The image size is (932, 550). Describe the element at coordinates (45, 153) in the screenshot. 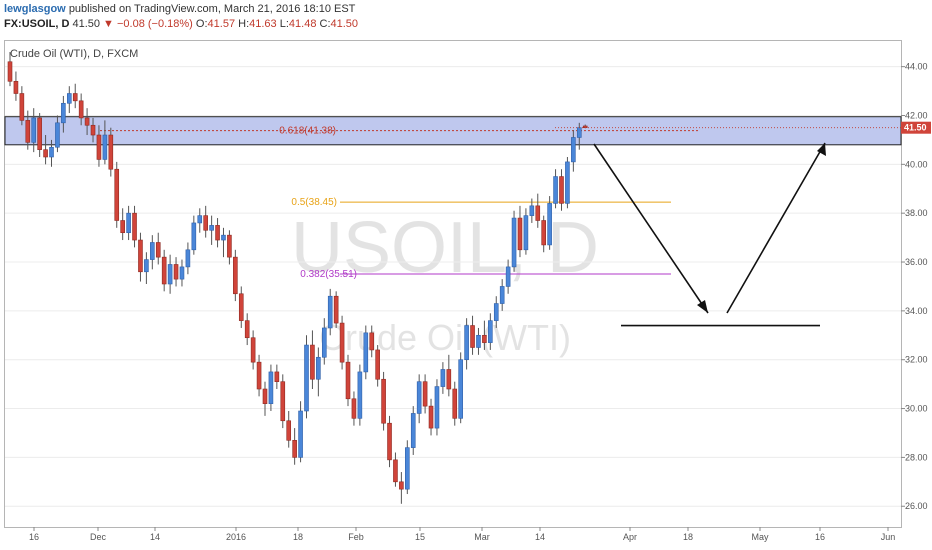

I see `candle-body` at that location.